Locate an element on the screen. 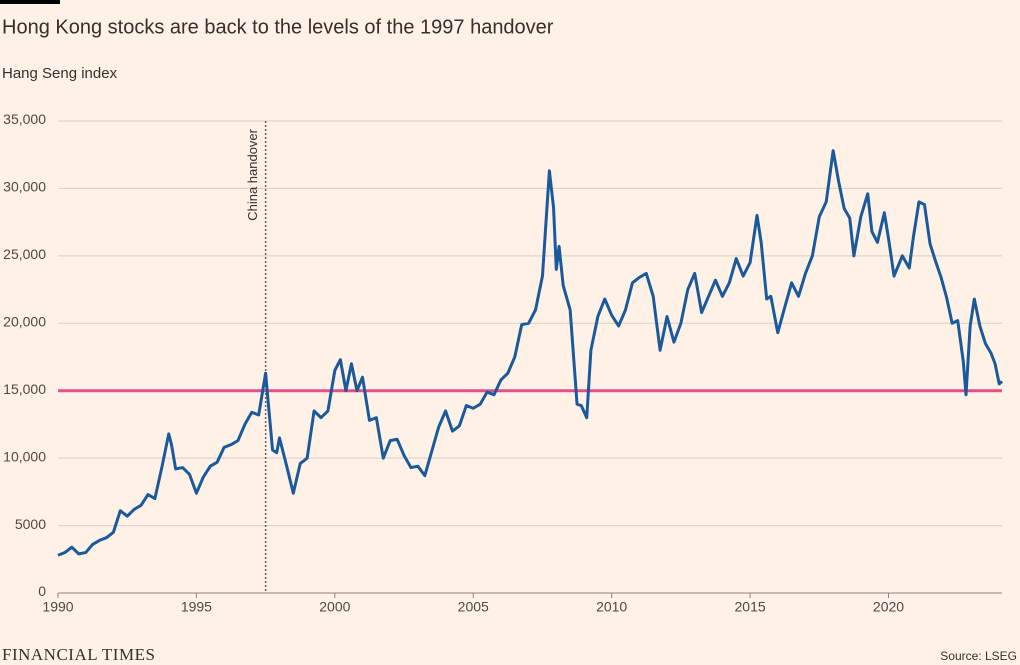 The image size is (1020, 665). y-tick-label: 30,000 is located at coordinates (24, 187).